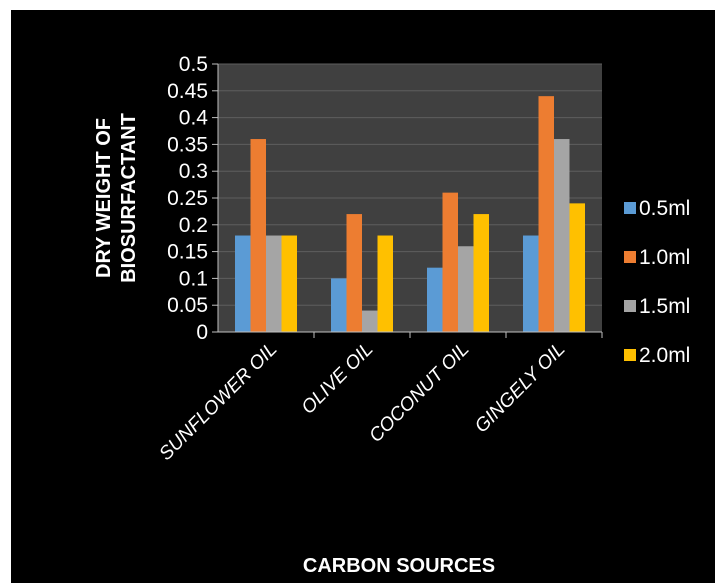 This screenshot has width=716, height=583. I want to click on y-tick-label: 0.25, so click(187, 198).